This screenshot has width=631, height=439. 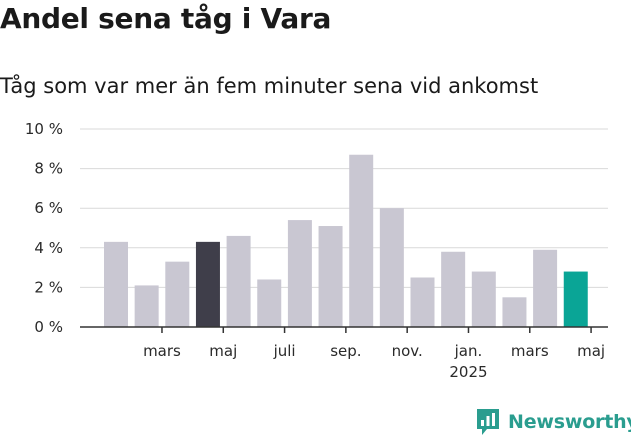 What do you see at coordinates (44, 228) in the screenshot?
I see `y-axis-tick-labels: 0 % 2 % 4 % 6 % 8 % 10 %` at bounding box center [44, 228].